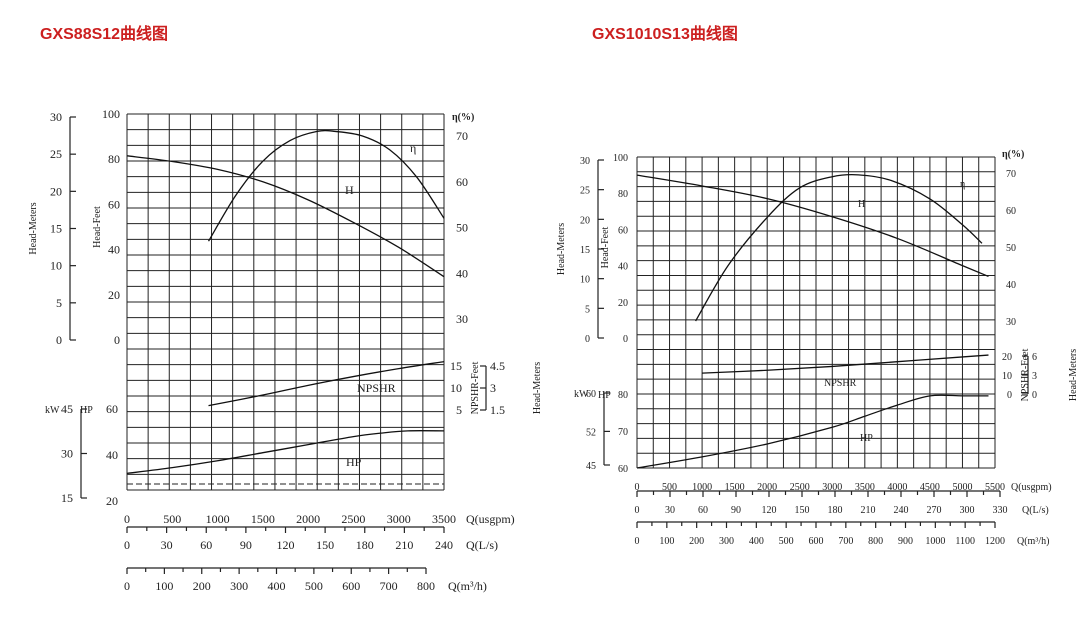 This screenshot has width=1087, height=642. Describe the element at coordinates (967, 510) in the screenshot. I see `right-secondary-axis-tick-label: 300` at that location.